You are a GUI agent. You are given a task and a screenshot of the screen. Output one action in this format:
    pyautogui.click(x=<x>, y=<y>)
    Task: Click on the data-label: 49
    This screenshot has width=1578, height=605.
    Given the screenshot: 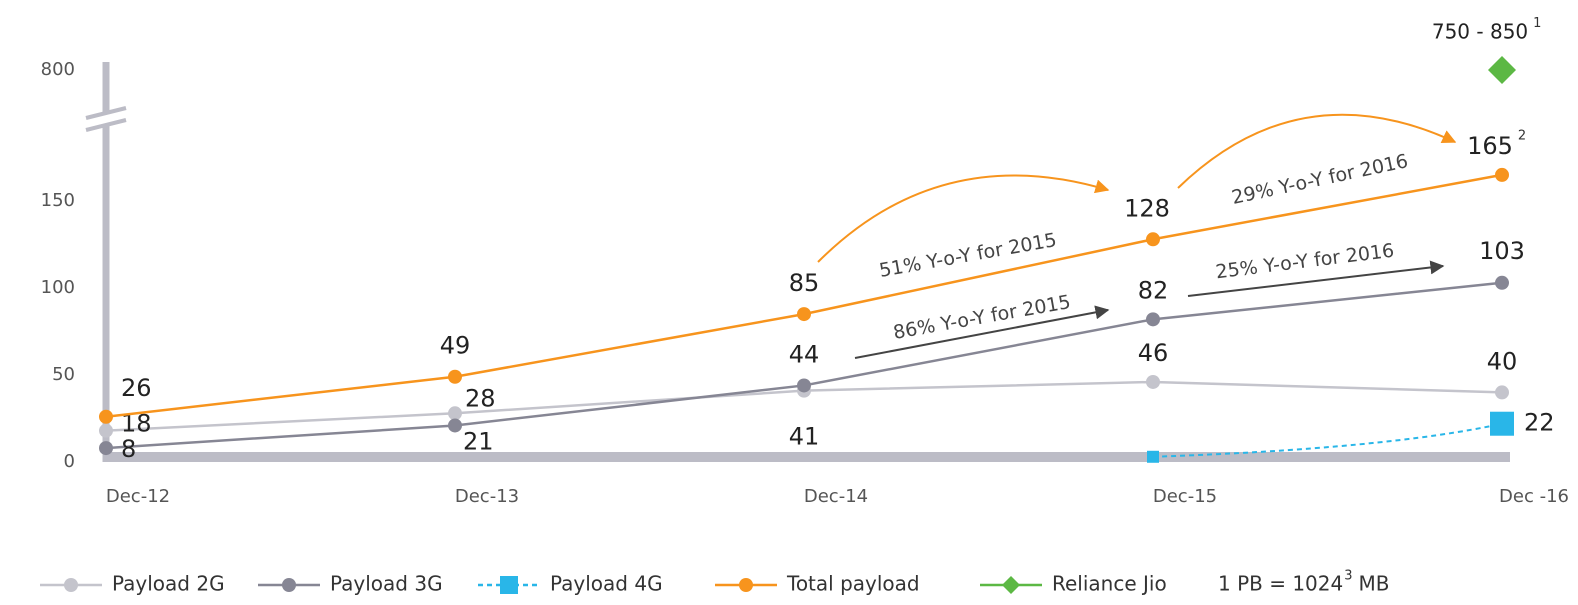 What is the action you would take?
    pyautogui.click(x=455, y=346)
    